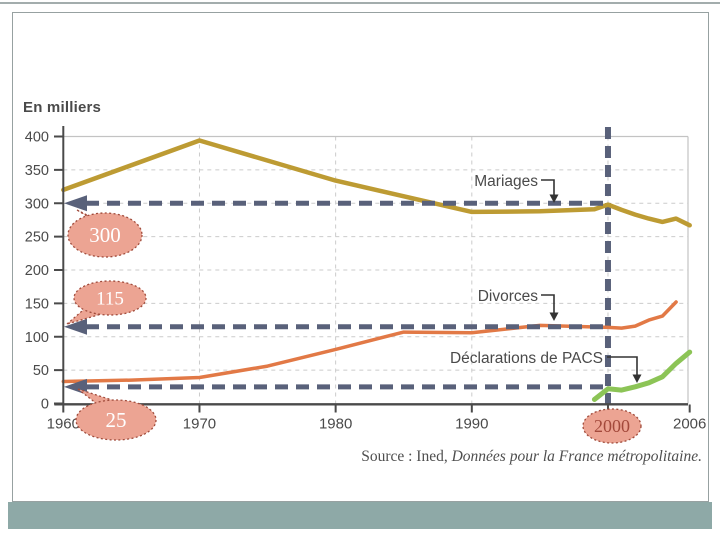 This screenshot has width=720, height=540. Describe the element at coordinates (199, 424) in the screenshot. I see `x-tick-label: 1970` at that location.